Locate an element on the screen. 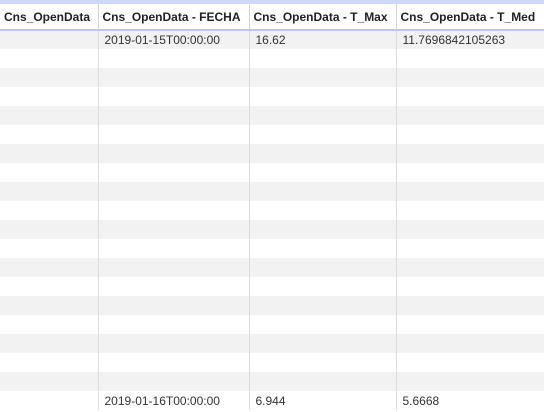  column-header-cns-opendata: Cns_OpenData is located at coordinates (49, 17).